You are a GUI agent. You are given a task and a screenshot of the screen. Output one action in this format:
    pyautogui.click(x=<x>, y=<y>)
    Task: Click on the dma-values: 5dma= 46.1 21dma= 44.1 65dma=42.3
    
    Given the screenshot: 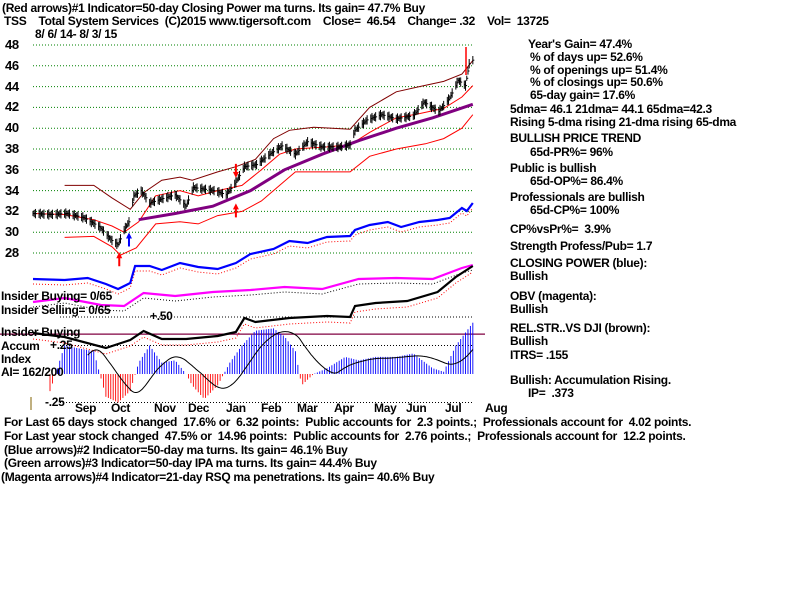 What is the action you would take?
    pyautogui.click(x=611, y=109)
    